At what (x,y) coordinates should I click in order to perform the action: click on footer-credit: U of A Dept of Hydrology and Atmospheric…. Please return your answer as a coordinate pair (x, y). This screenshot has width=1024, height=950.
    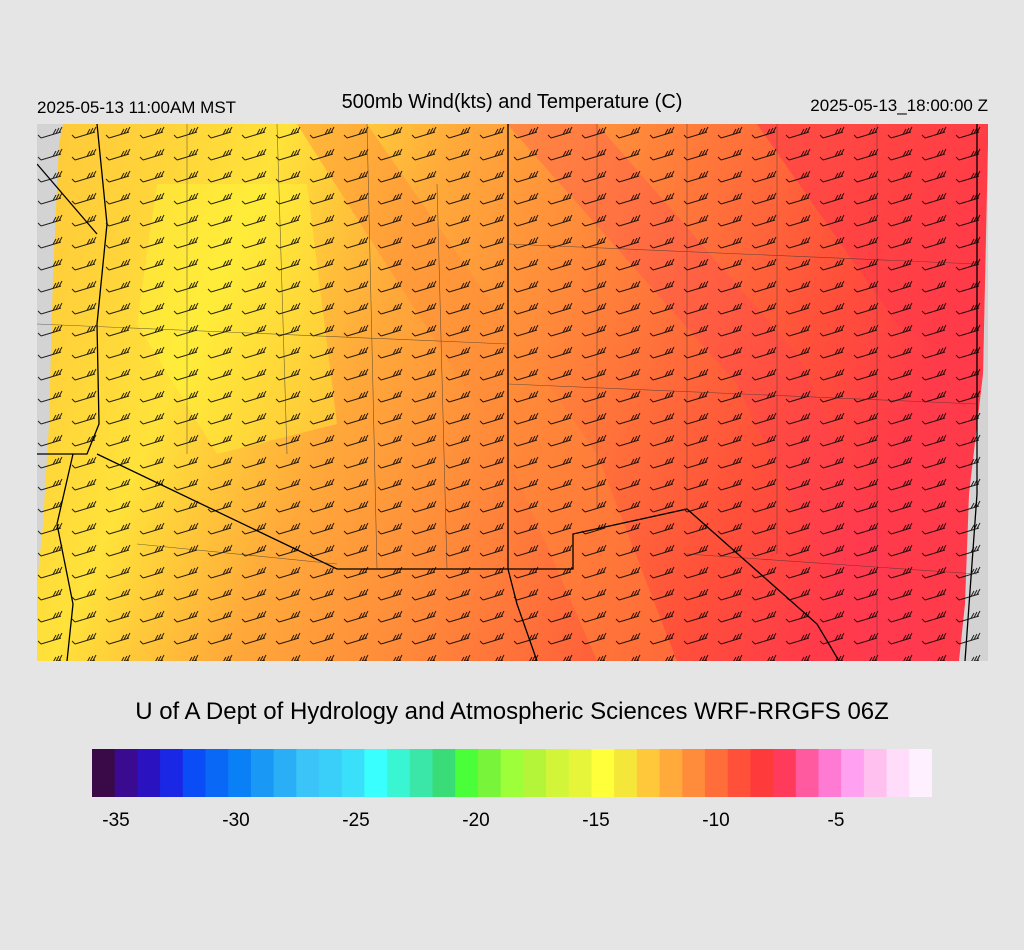
    Looking at the image, I should click on (512, 711).